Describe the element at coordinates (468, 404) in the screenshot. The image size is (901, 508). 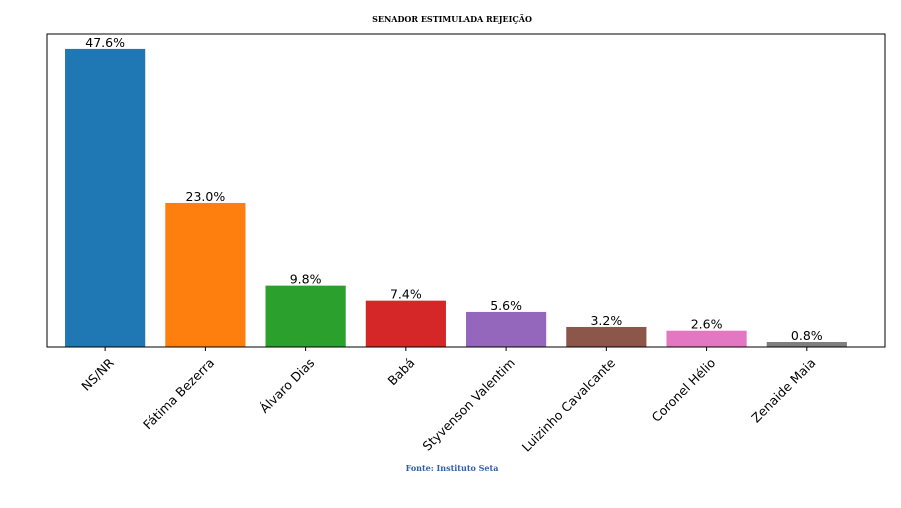
I see `x-tick-label-4: Styvenson Valentim` at that location.